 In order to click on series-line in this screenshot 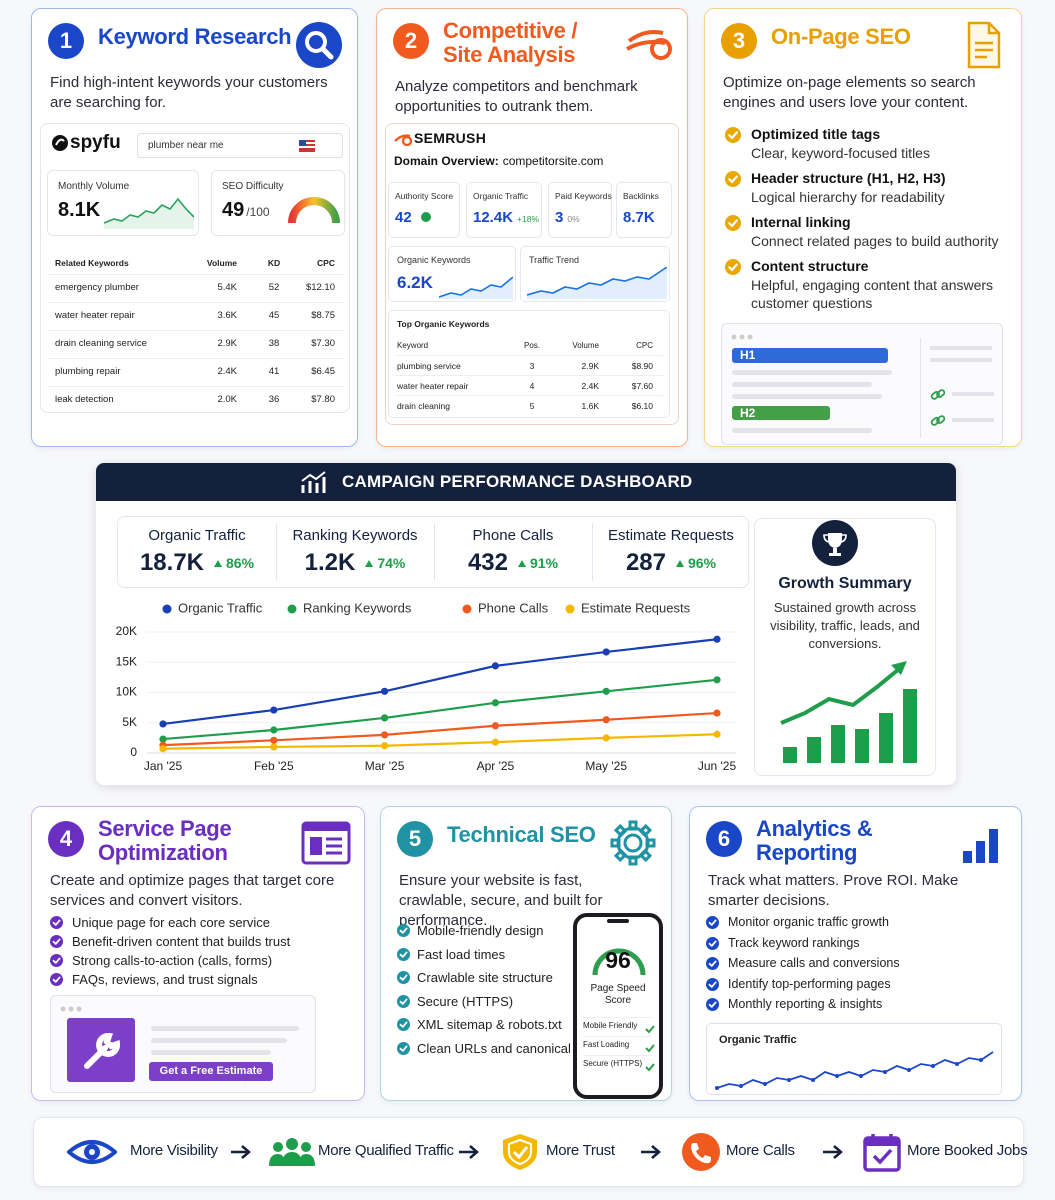, I will do `click(440, 709)`.